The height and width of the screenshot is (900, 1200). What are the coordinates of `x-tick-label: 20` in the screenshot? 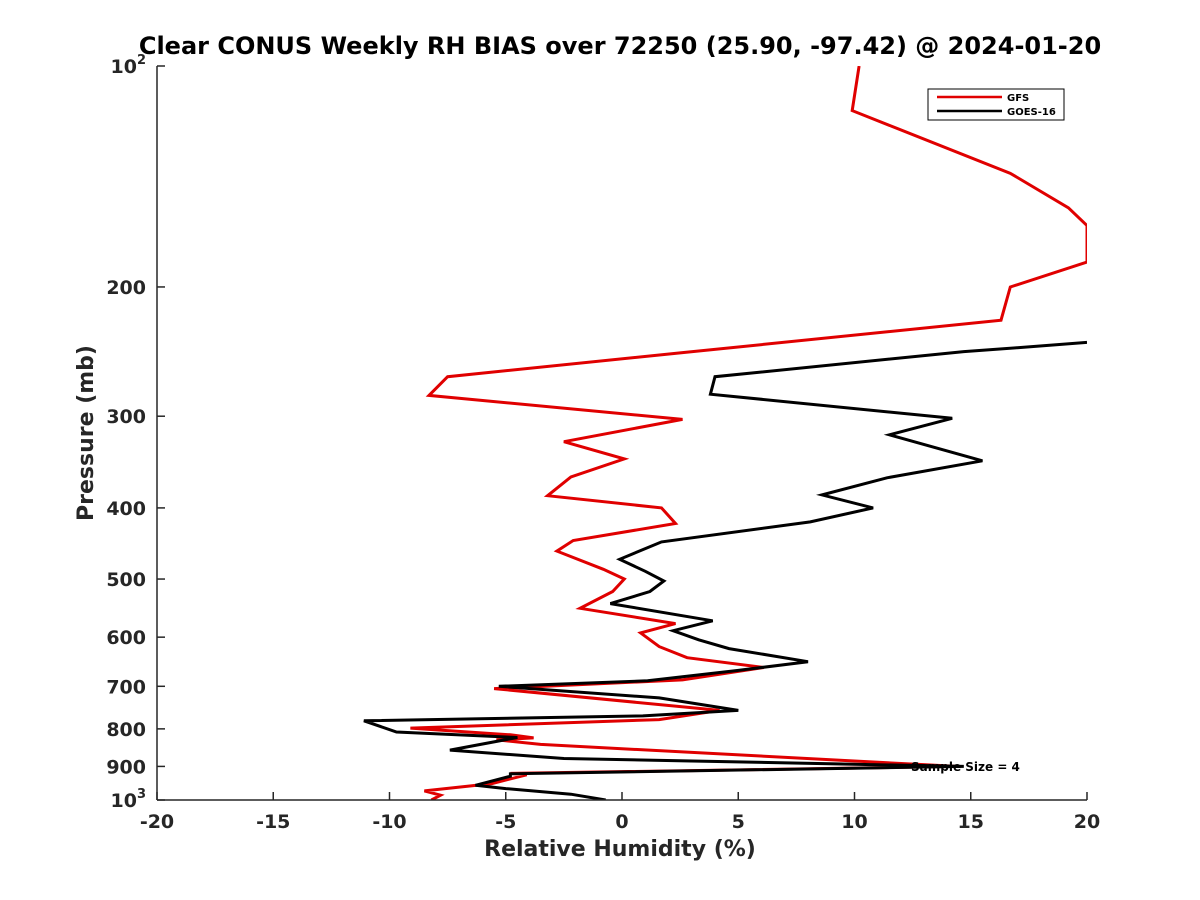 It's located at (1087, 822).